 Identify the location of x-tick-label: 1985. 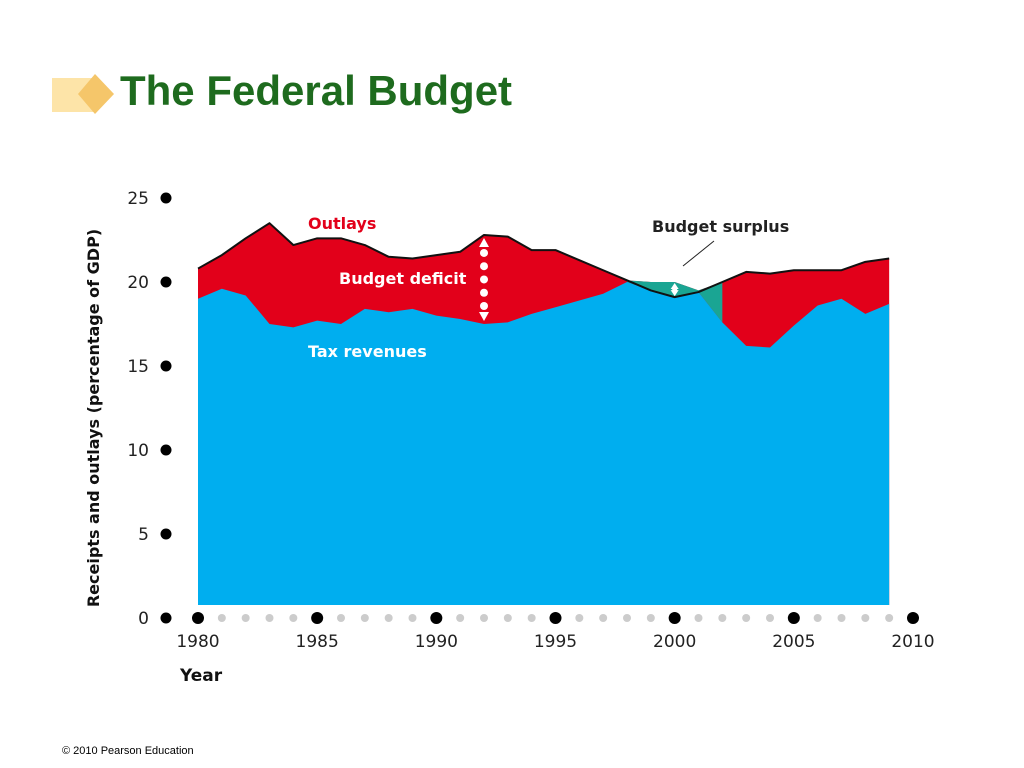
(317, 642).